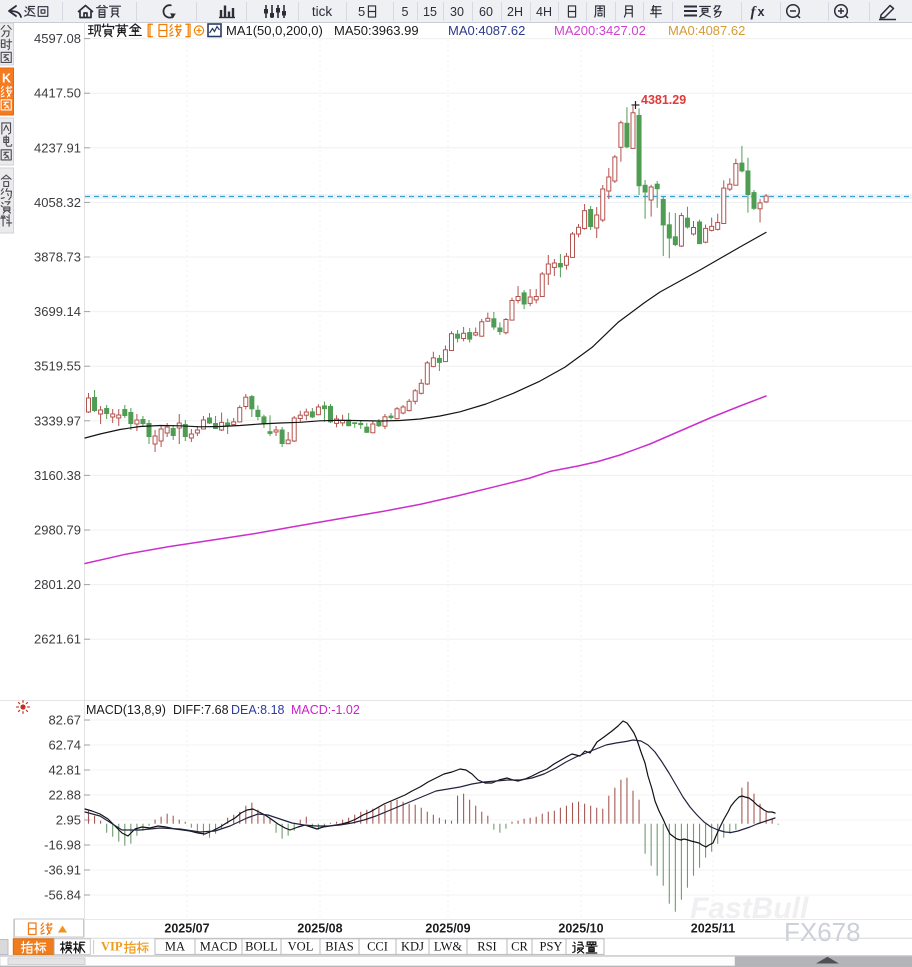 This screenshot has height=967, width=912. What do you see at coordinates (64, 720) in the screenshot?
I see `svg-text: 82.67` at bounding box center [64, 720].